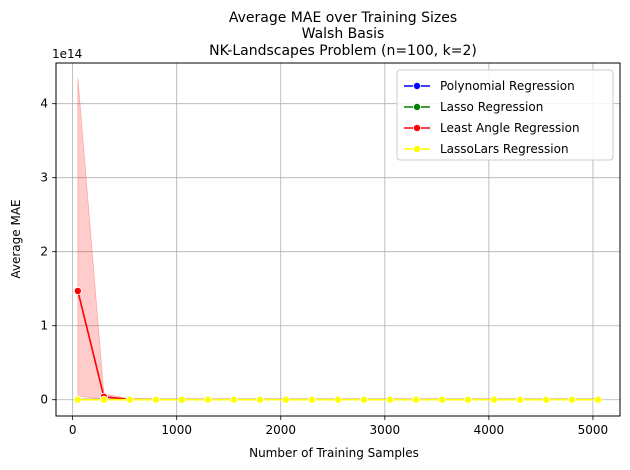 This screenshot has height=470, width=630. Describe the element at coordinates (67, 54) in the screenshot. I see `y-offset-label: 1e14` at that location.